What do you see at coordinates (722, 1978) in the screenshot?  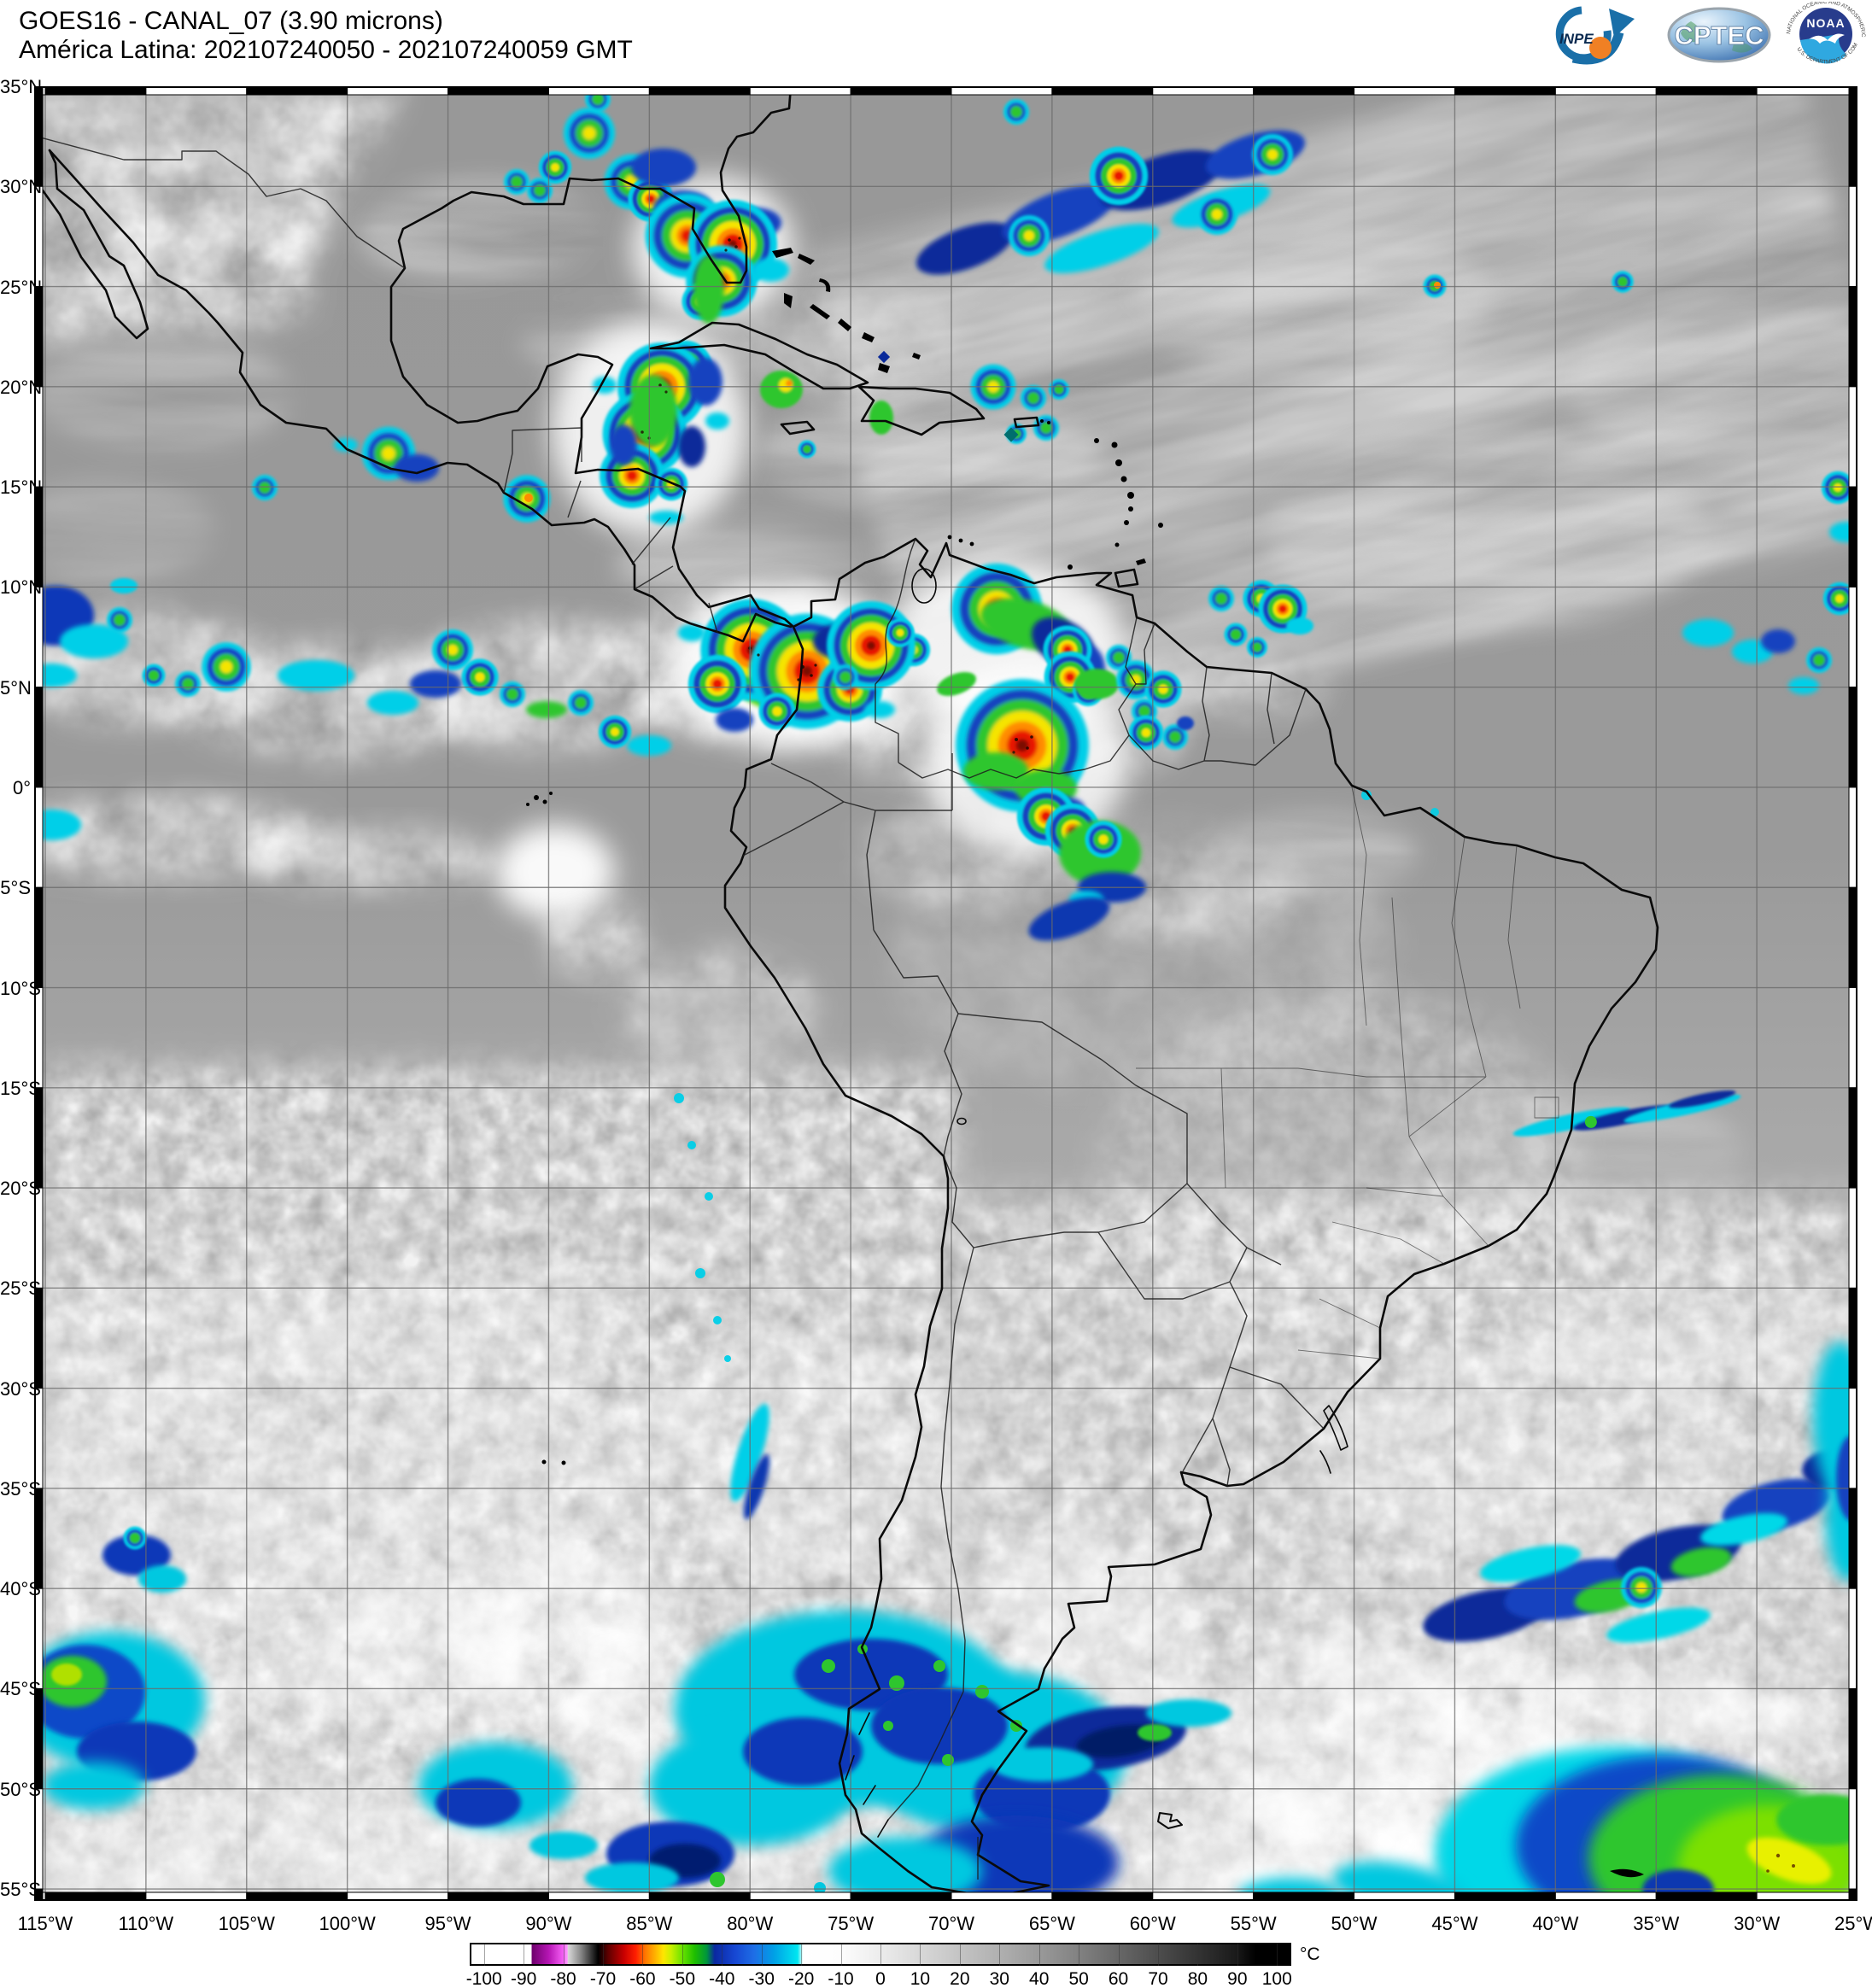 I see `colorbar-tick-label: -40` at bounding box center [722, 1978].